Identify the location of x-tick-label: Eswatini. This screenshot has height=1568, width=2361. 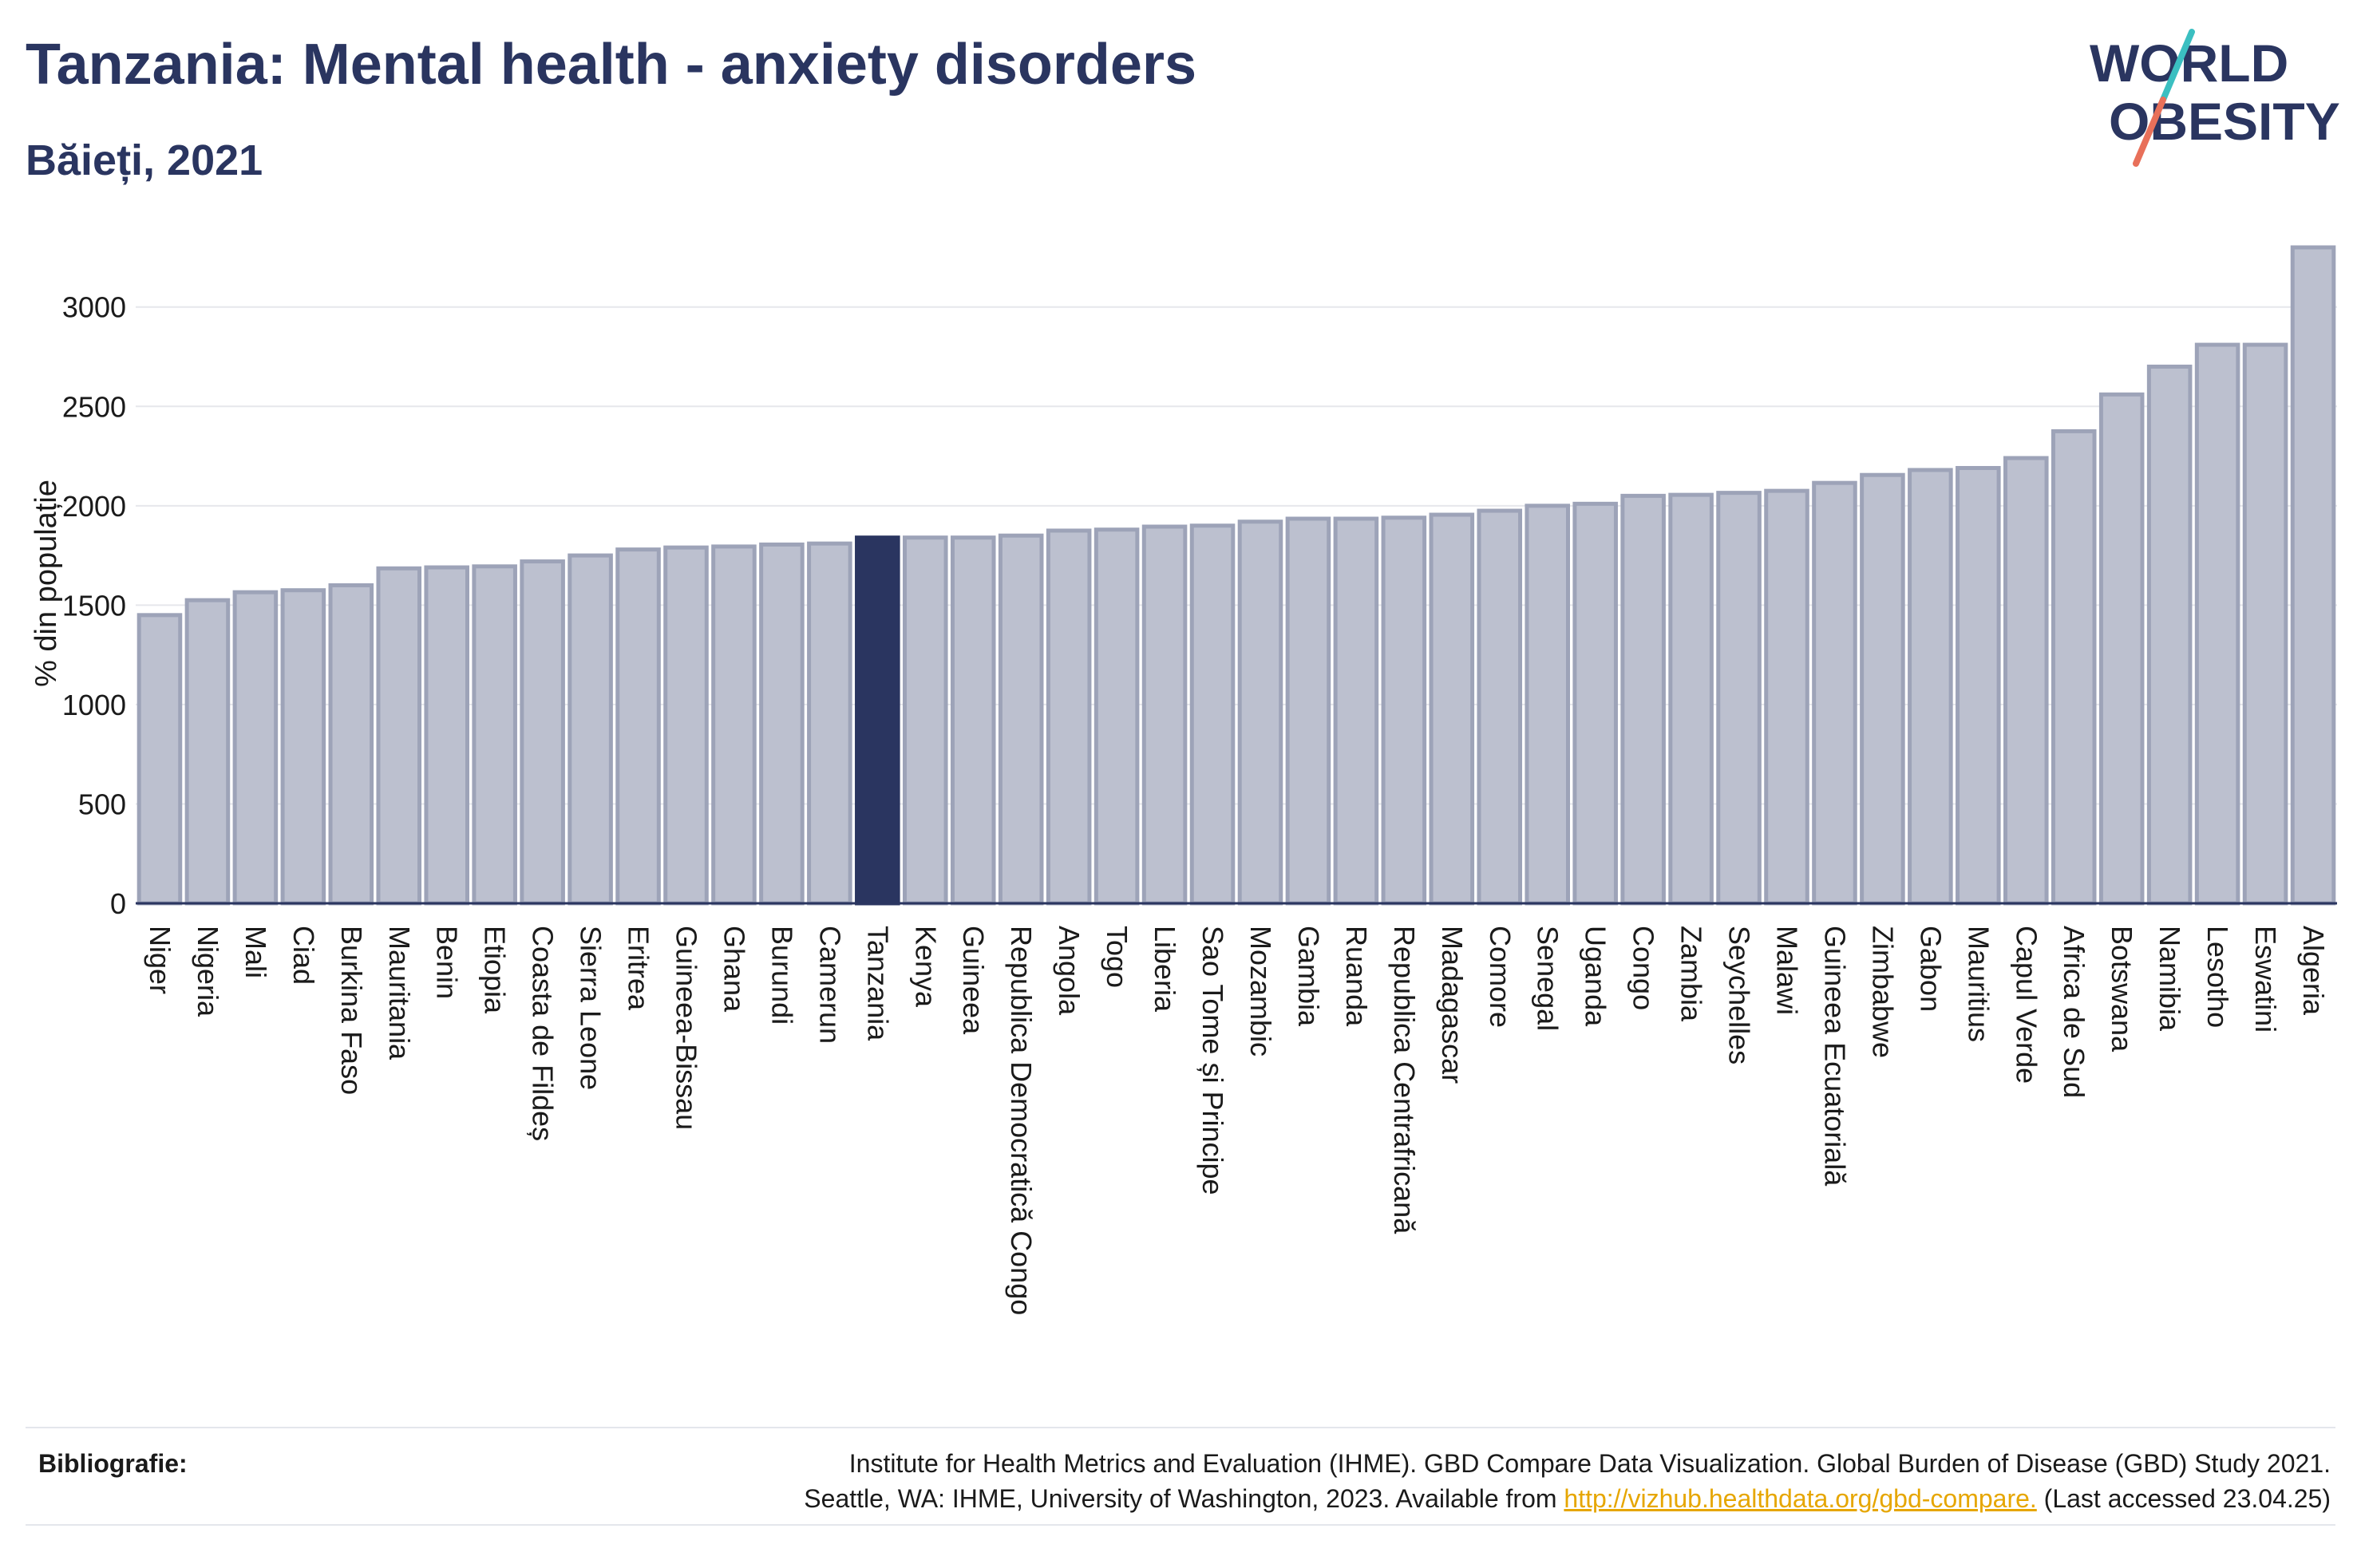
(2265, 979).